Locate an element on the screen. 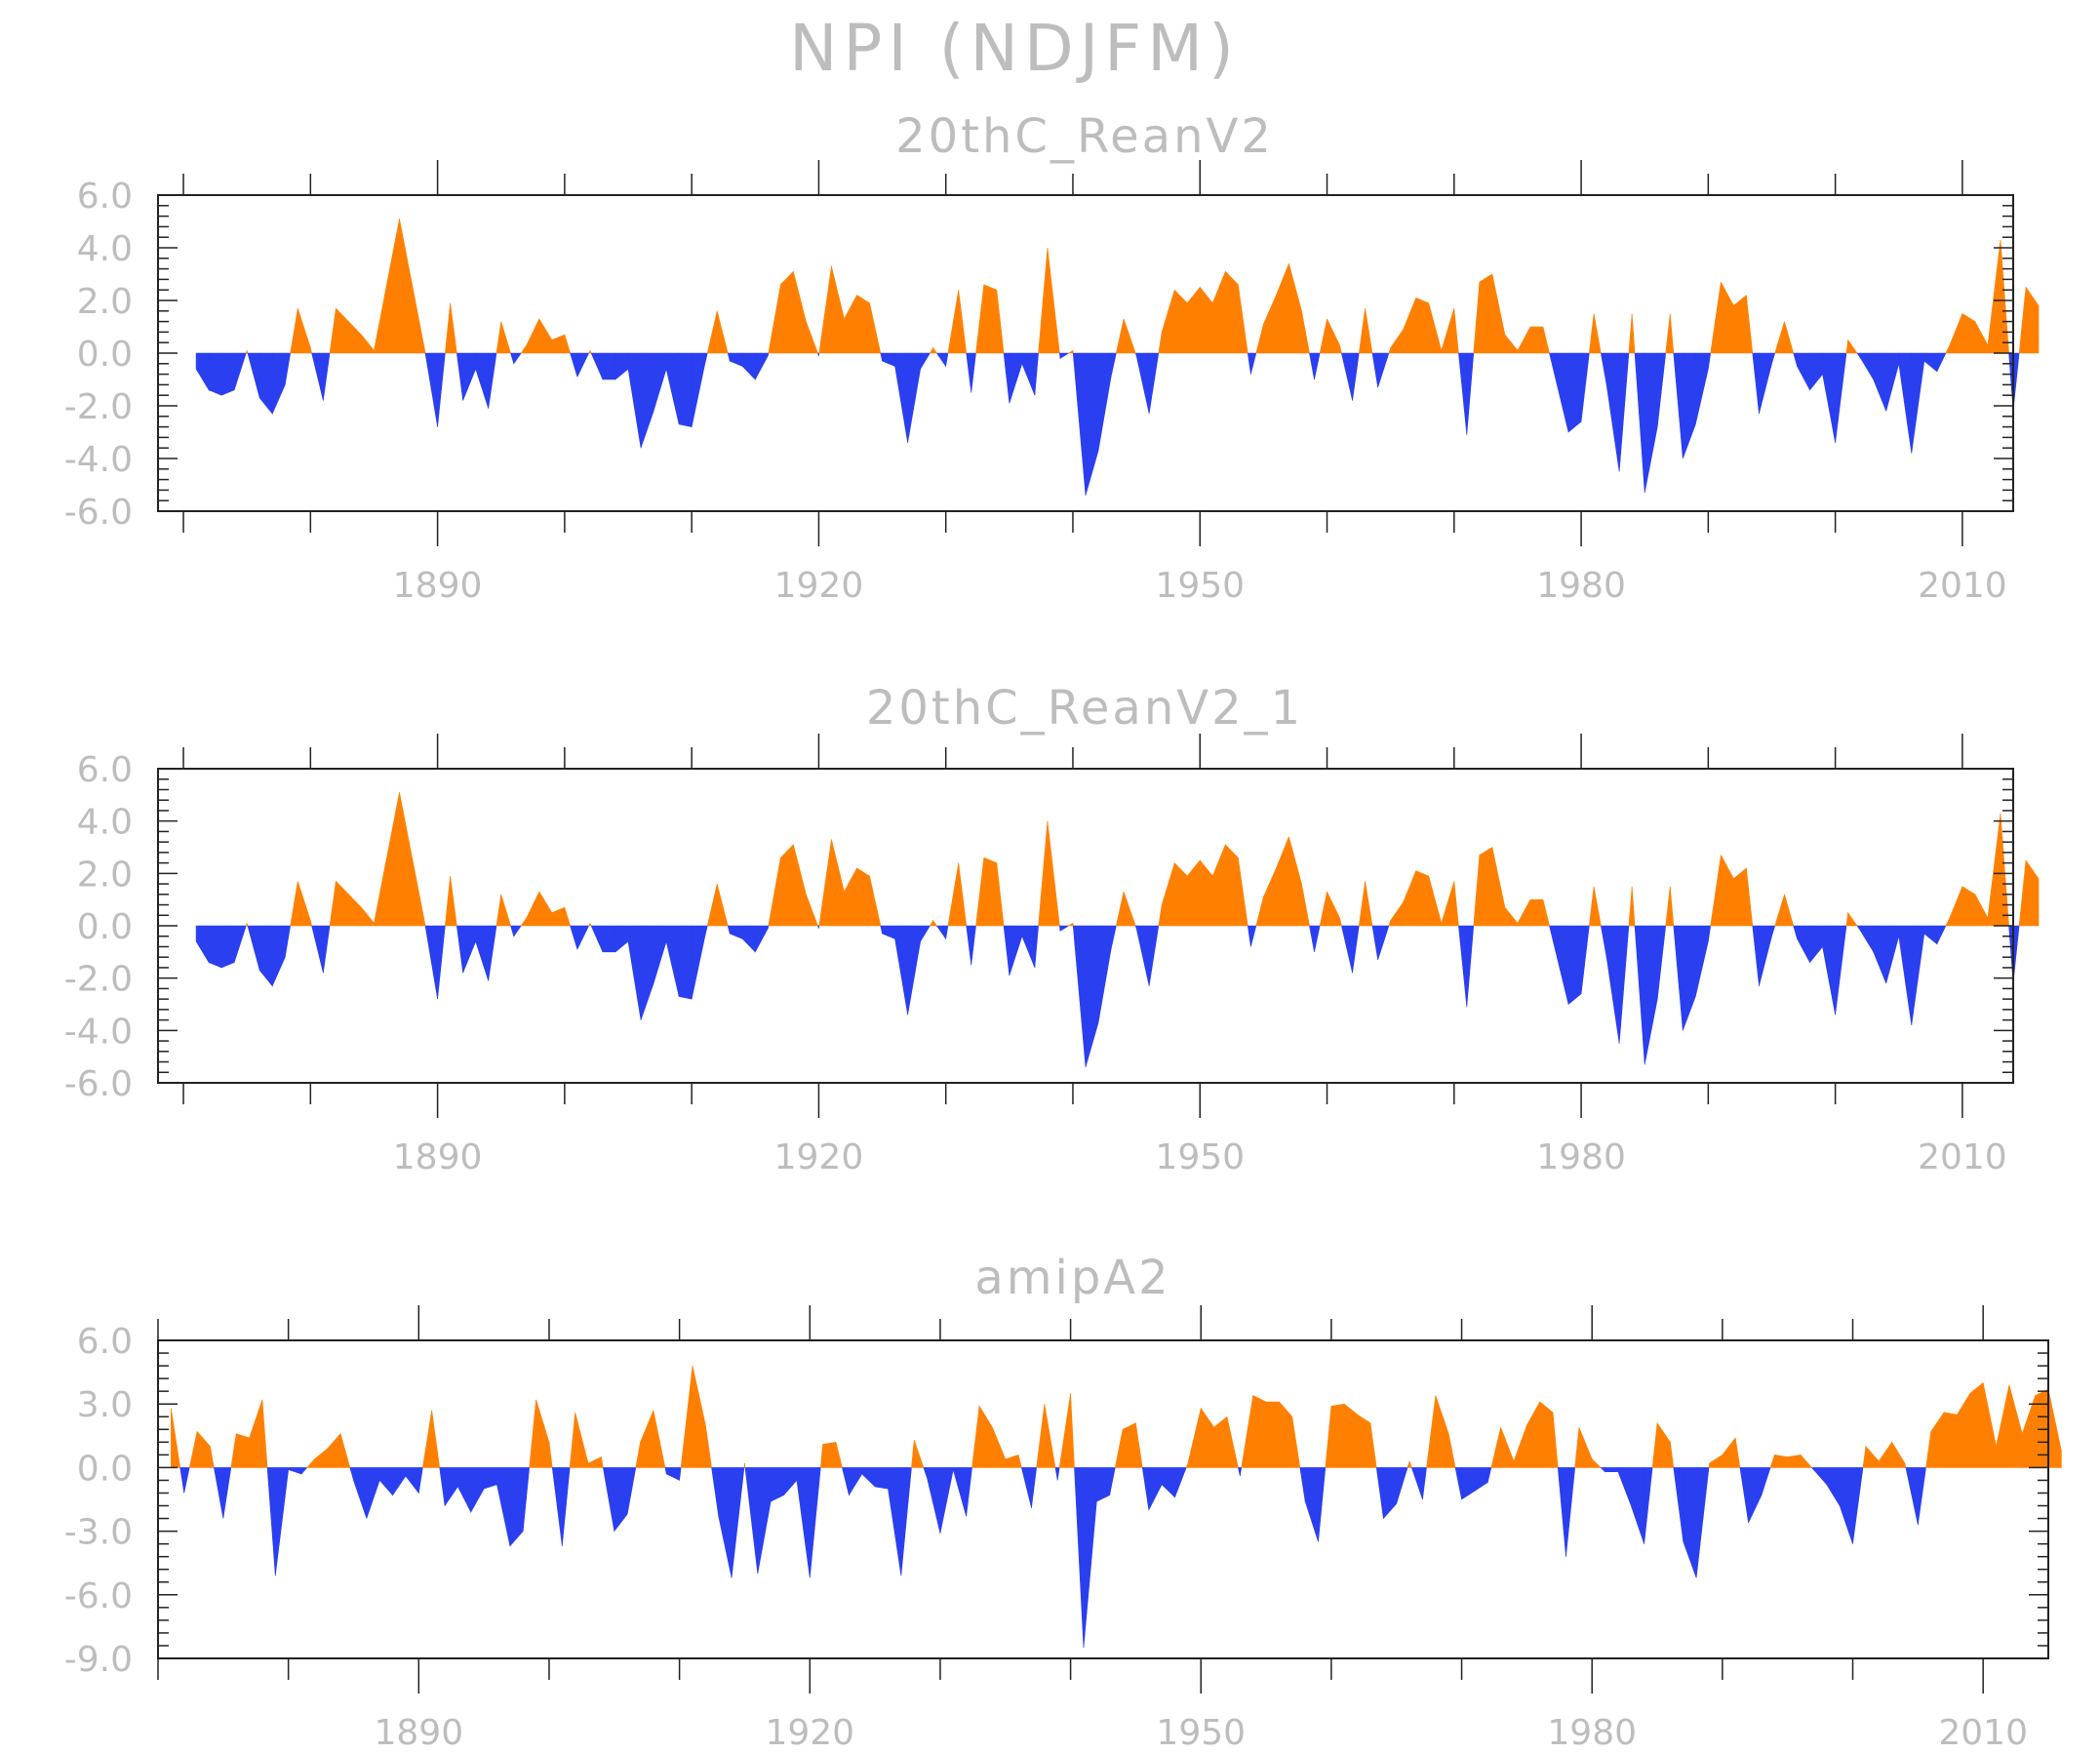  y-tick-label: -2.0 is located at coordinates (99, 407).